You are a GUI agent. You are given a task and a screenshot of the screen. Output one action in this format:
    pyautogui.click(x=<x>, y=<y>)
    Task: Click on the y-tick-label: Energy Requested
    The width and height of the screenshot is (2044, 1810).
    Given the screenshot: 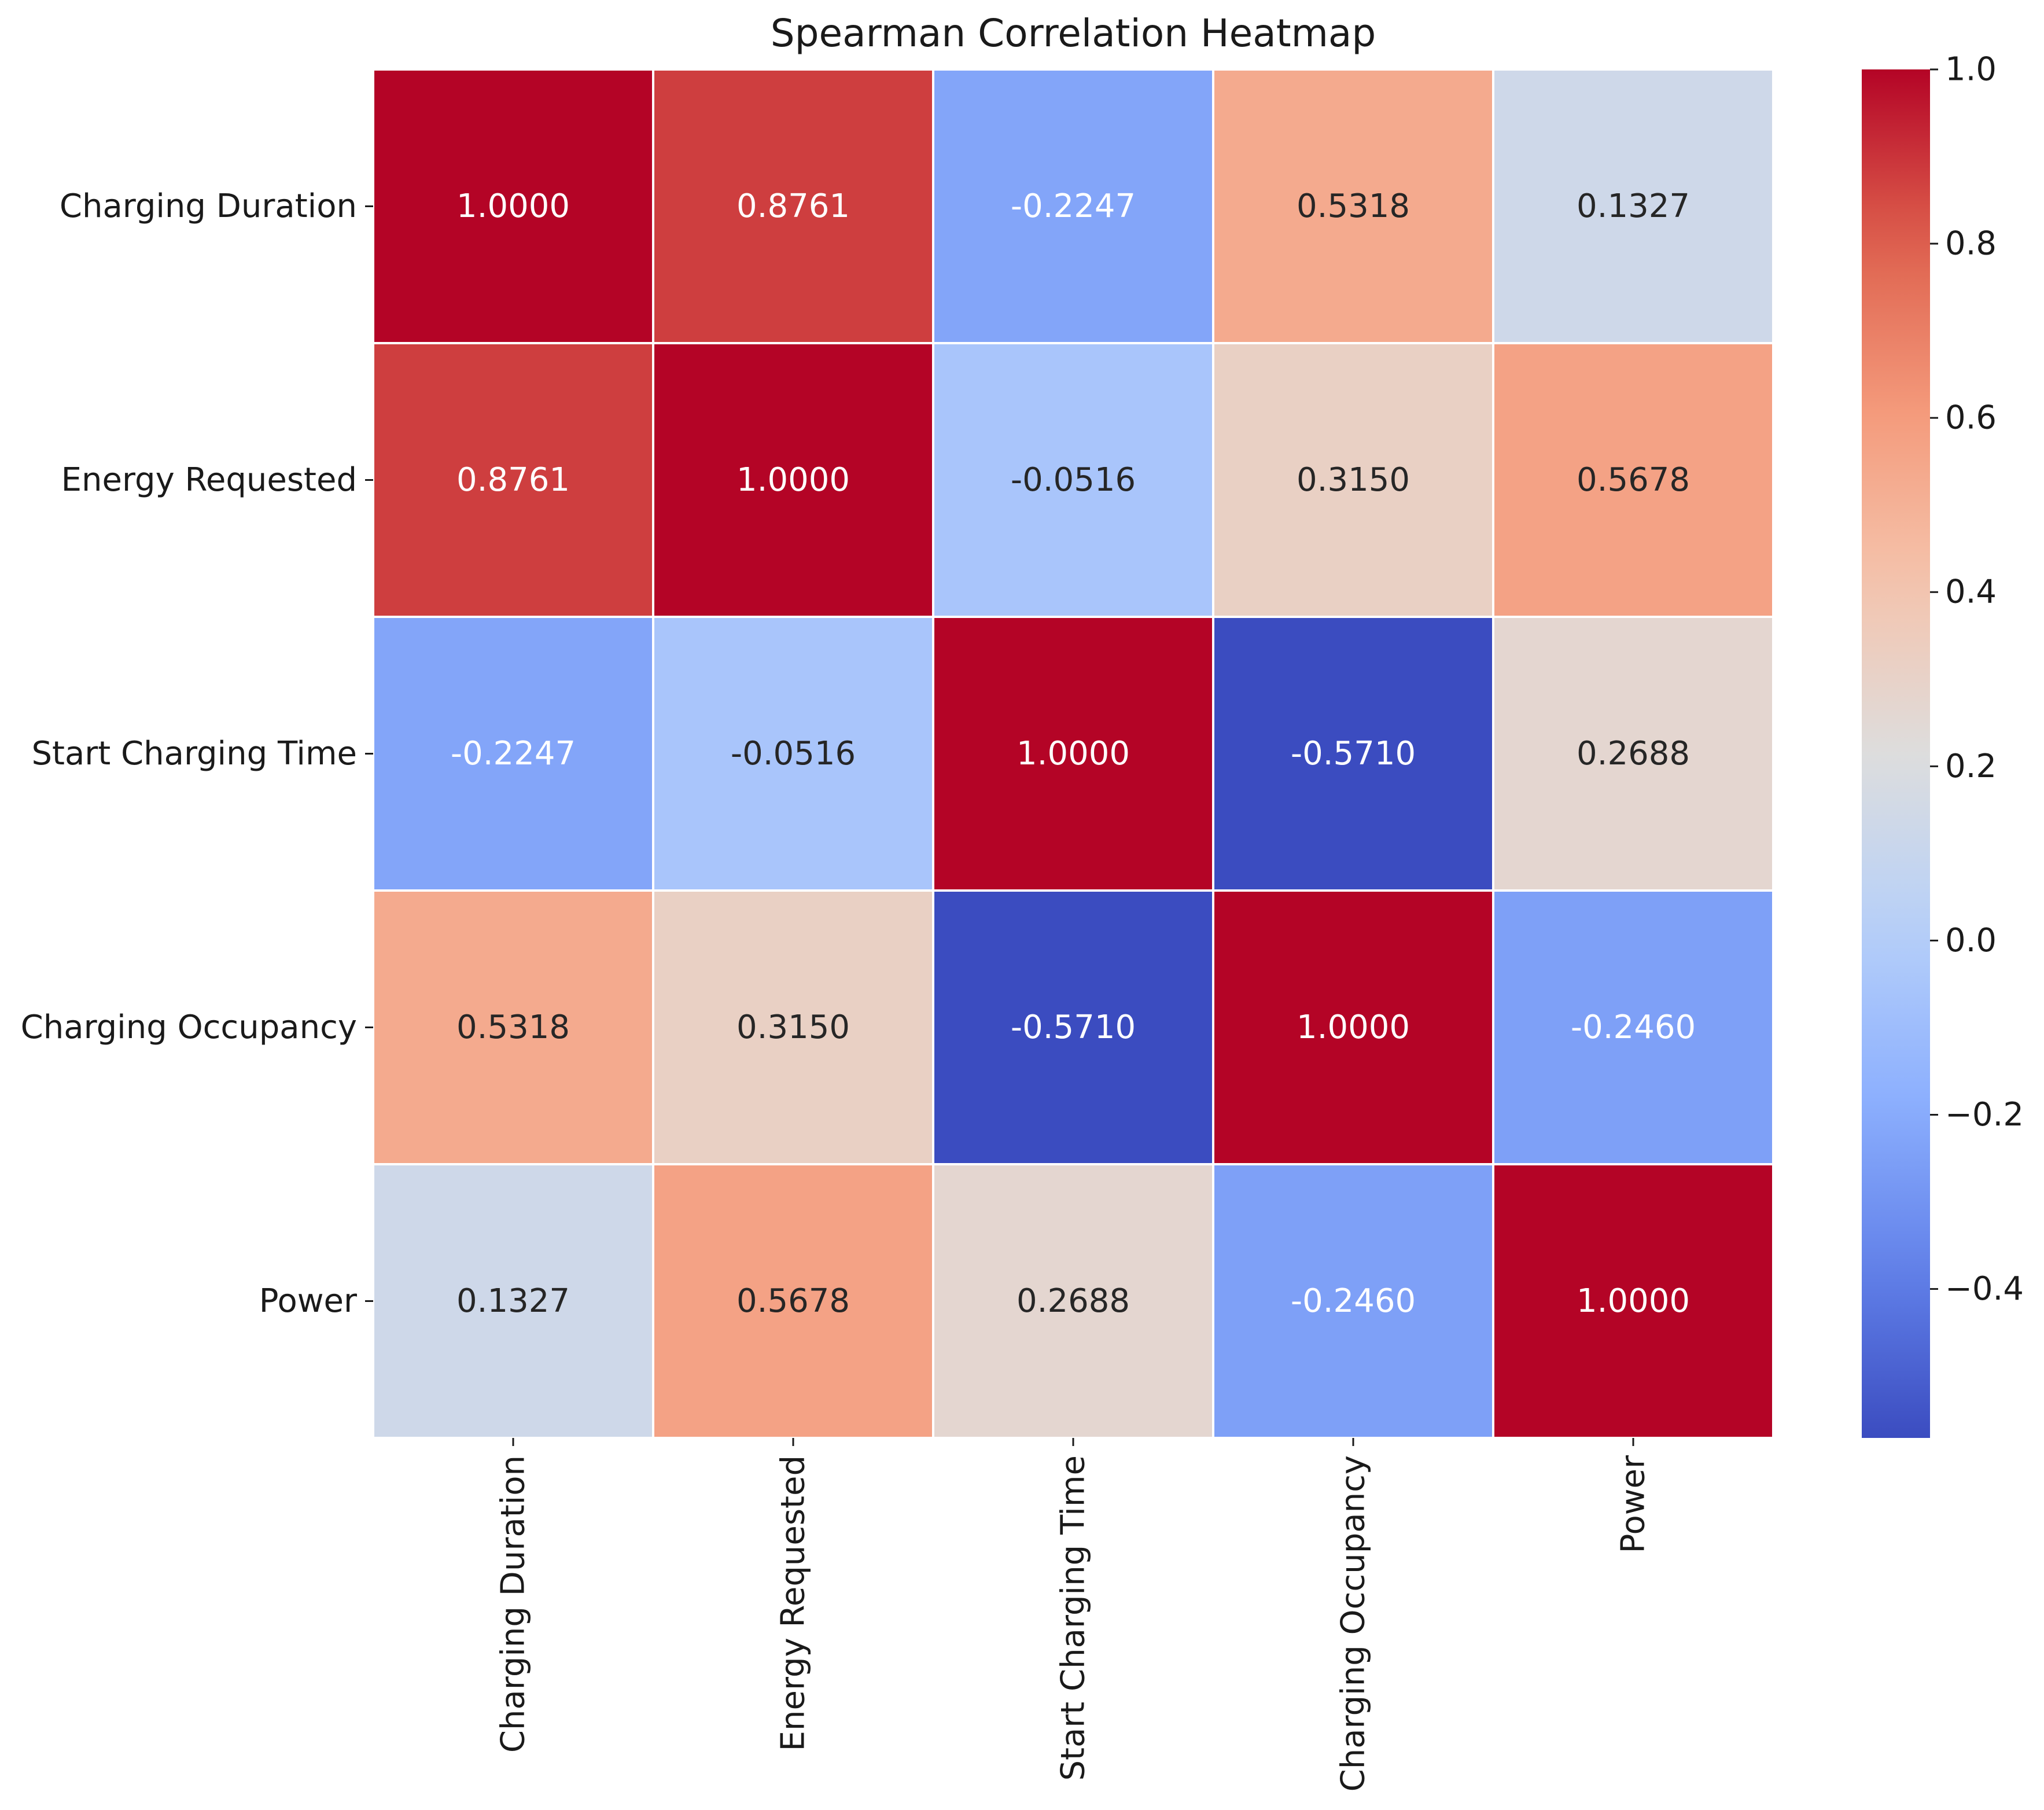 What is the action you would take?
    pyautogui.click(x=209, y=480)
    